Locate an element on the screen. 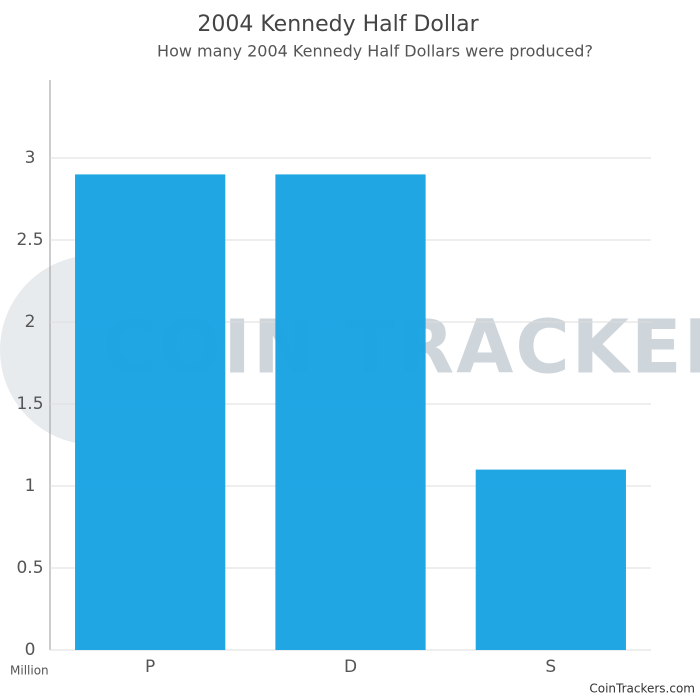 Image resolution: width=700 pixels, height=700 pixels. x-tick-label: D is located at coordinates (350, 667).